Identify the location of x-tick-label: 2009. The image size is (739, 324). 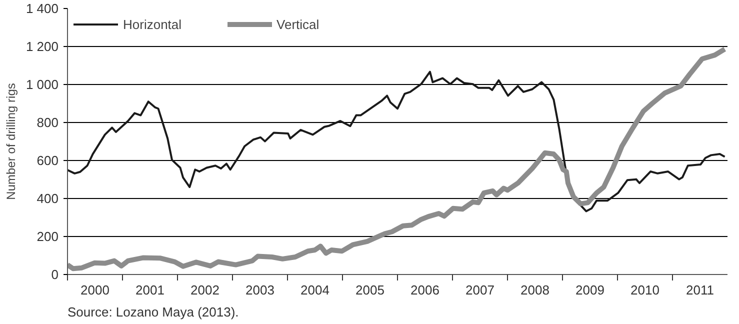
(590, 290).